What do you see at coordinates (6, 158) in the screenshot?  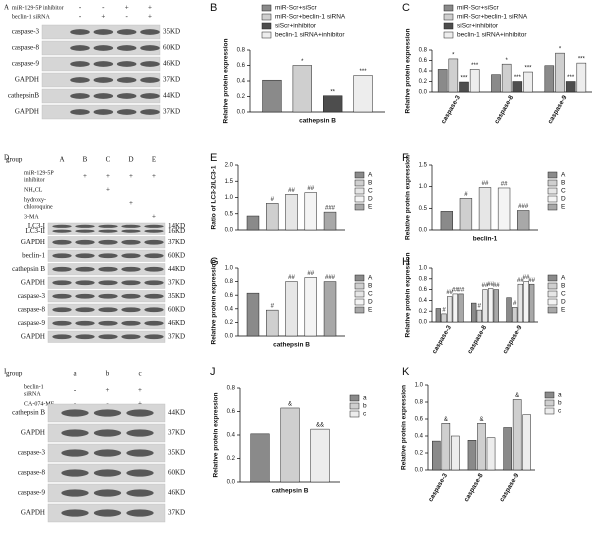 I see `panel-label: D` at bounding box center [6, 158].